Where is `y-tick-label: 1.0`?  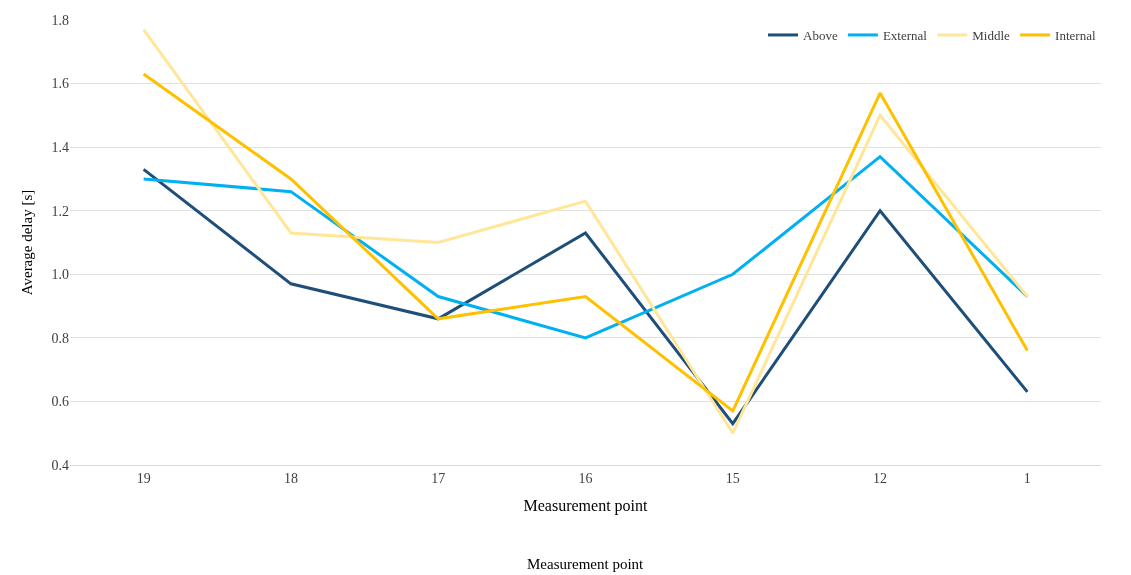
y-tick-label: 1.0 is located at coordinates (60, 275).